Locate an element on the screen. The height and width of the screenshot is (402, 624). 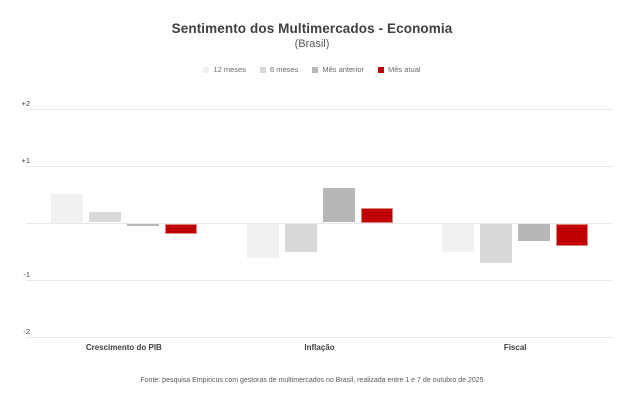
bar-crescimento-do-pib-mes-anterior is located at coordinates (142, 225).